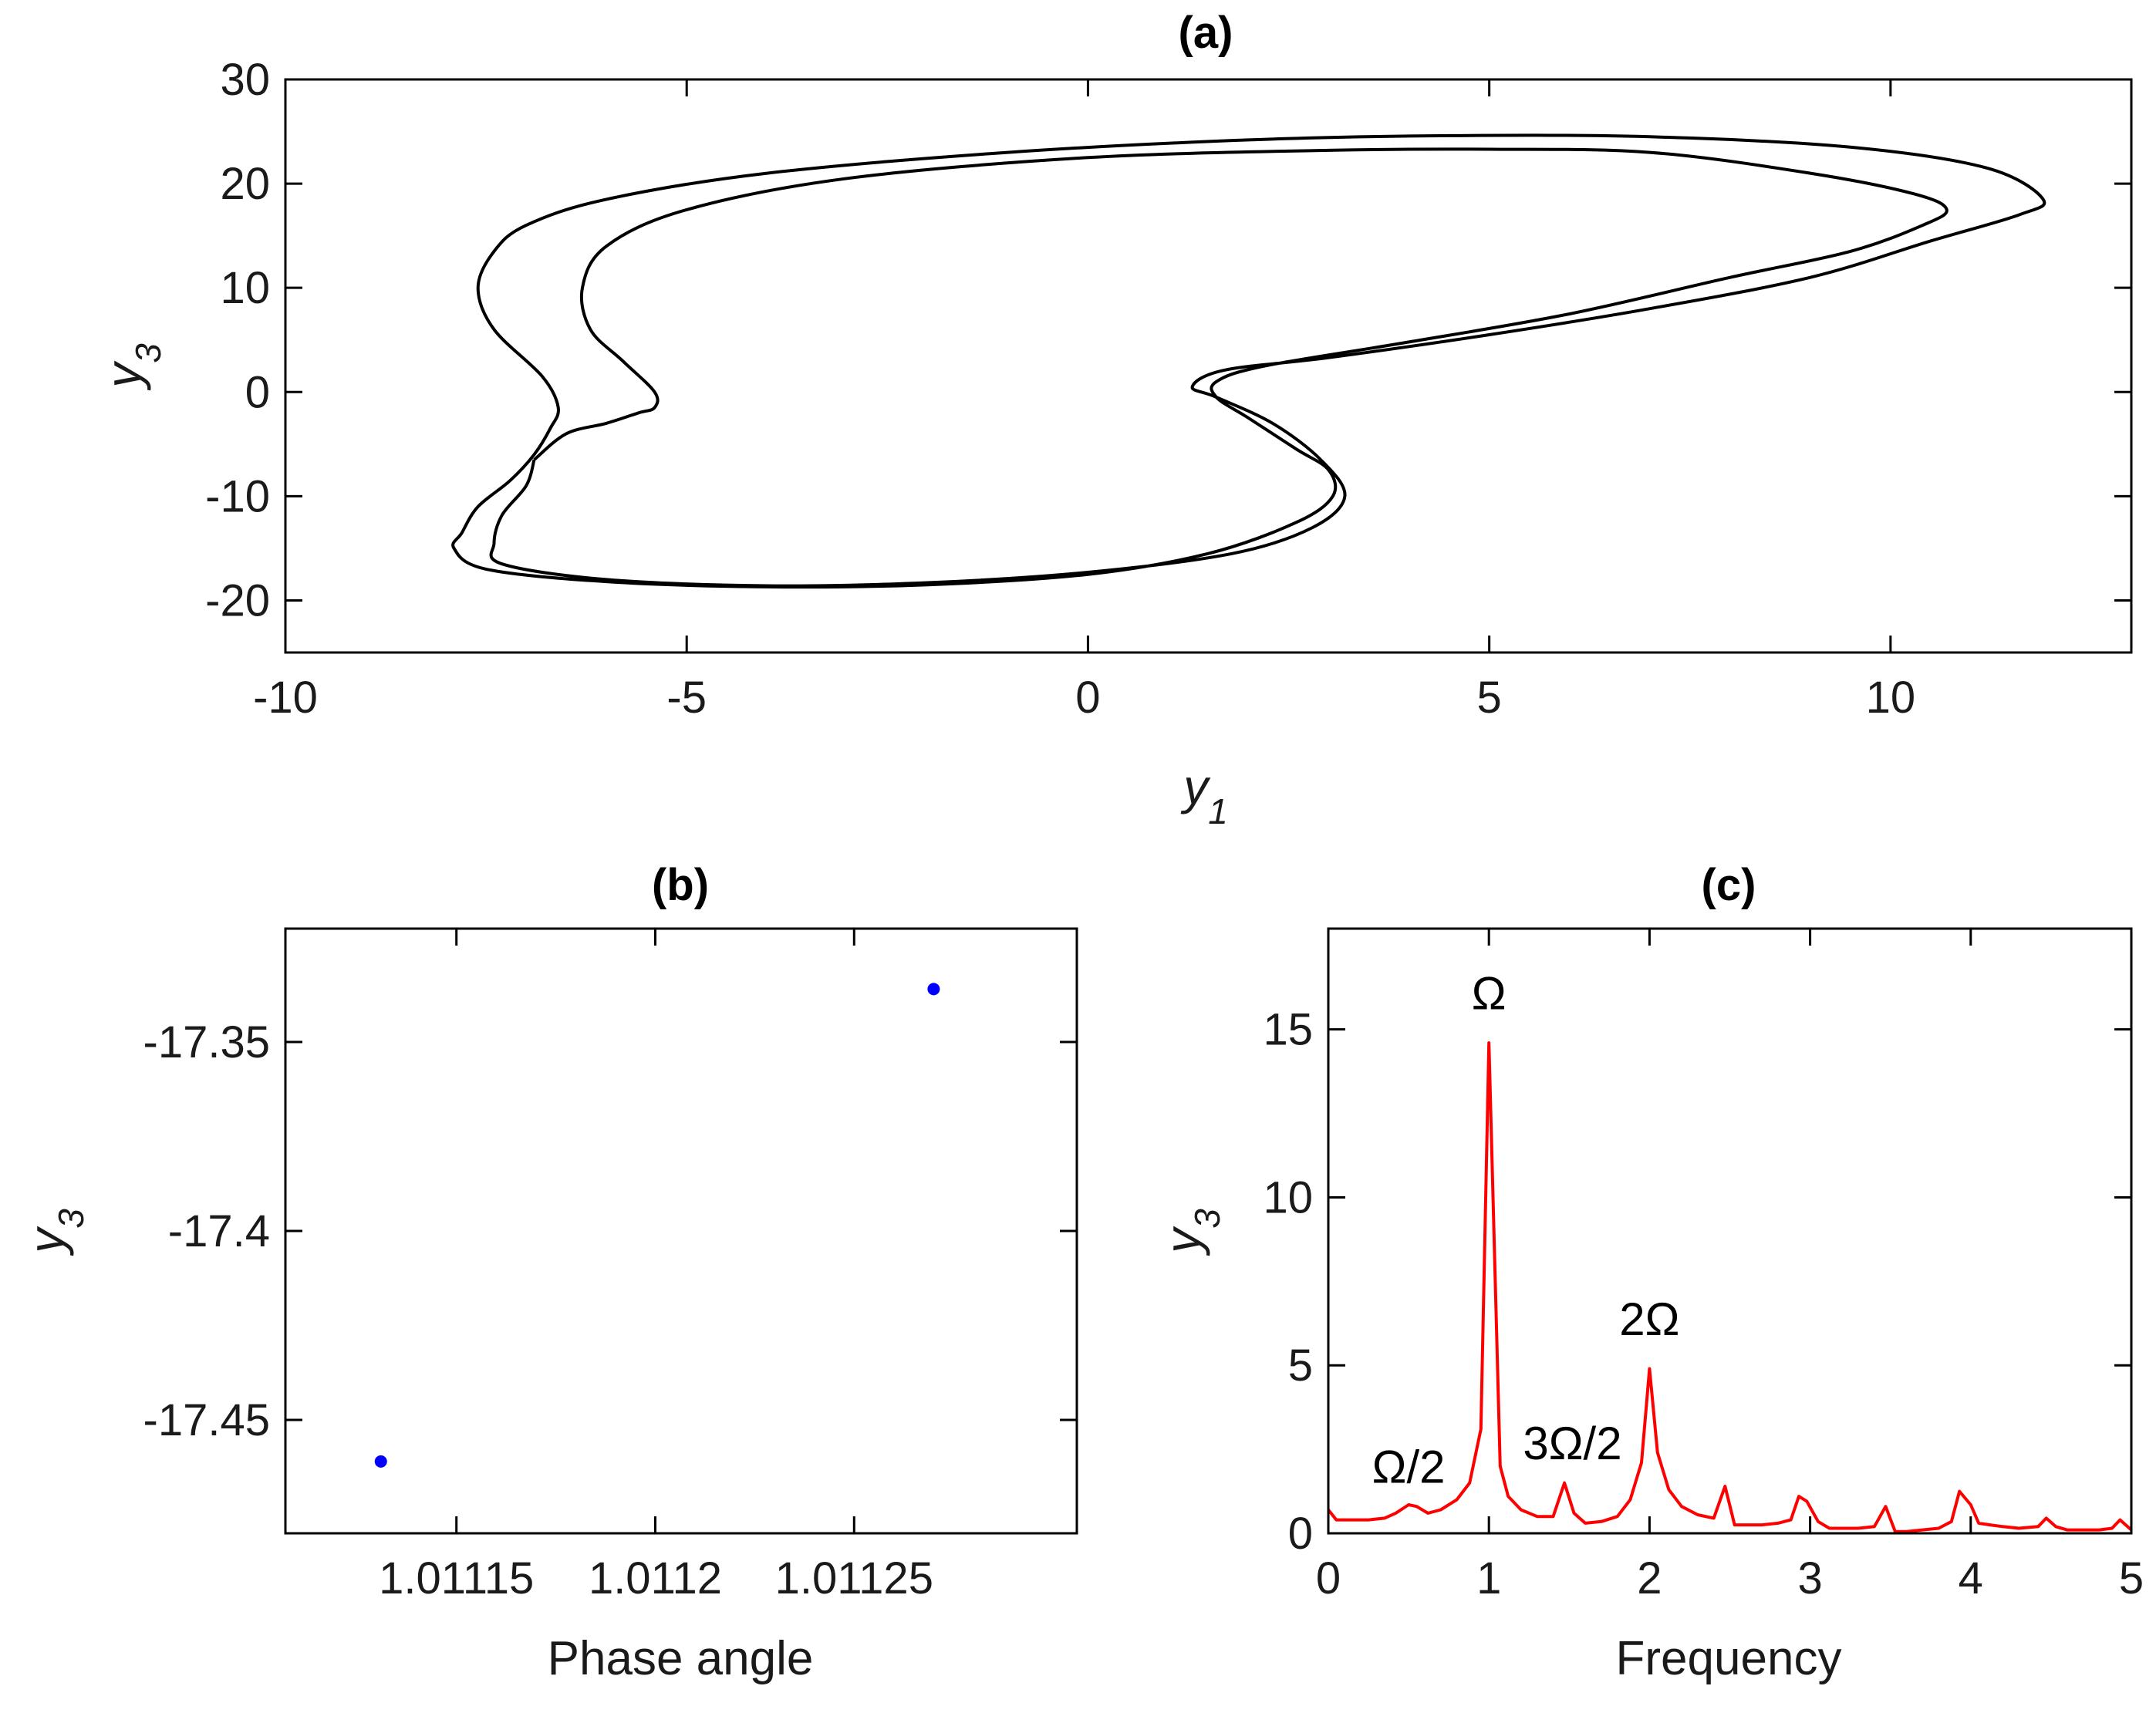  I want to click on panel-a-ylabel-base: y, so click(123, 375).